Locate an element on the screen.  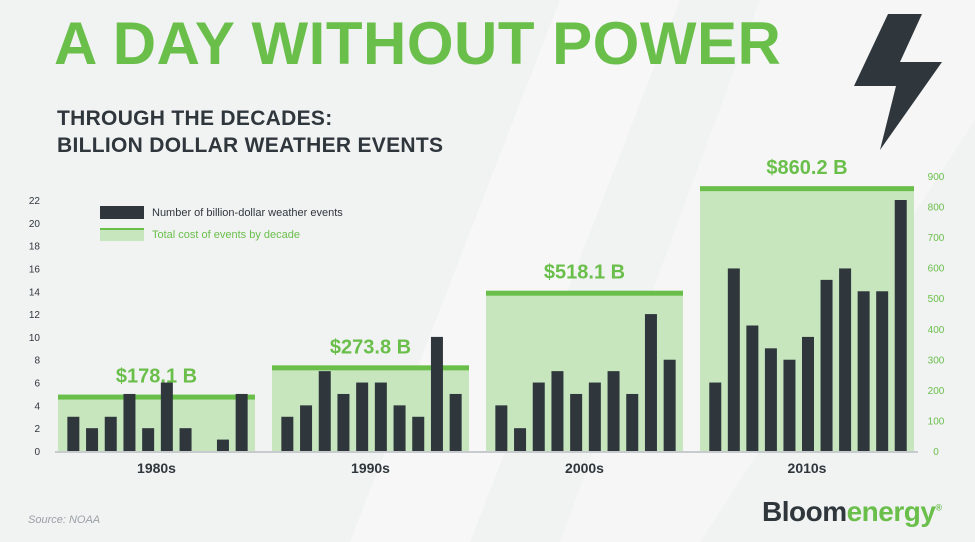
left-tick-label: 16 is located at coordinates (35, 269).